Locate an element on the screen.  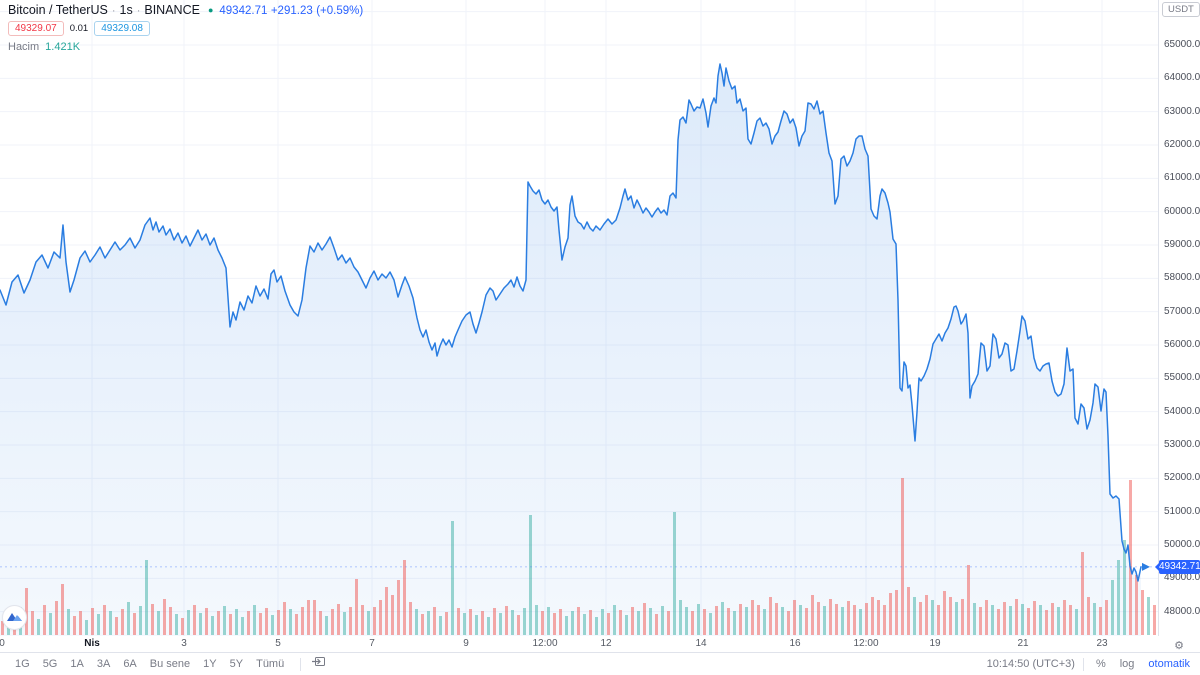
percent-scale-button: % is located at coordinates (1100, 664).